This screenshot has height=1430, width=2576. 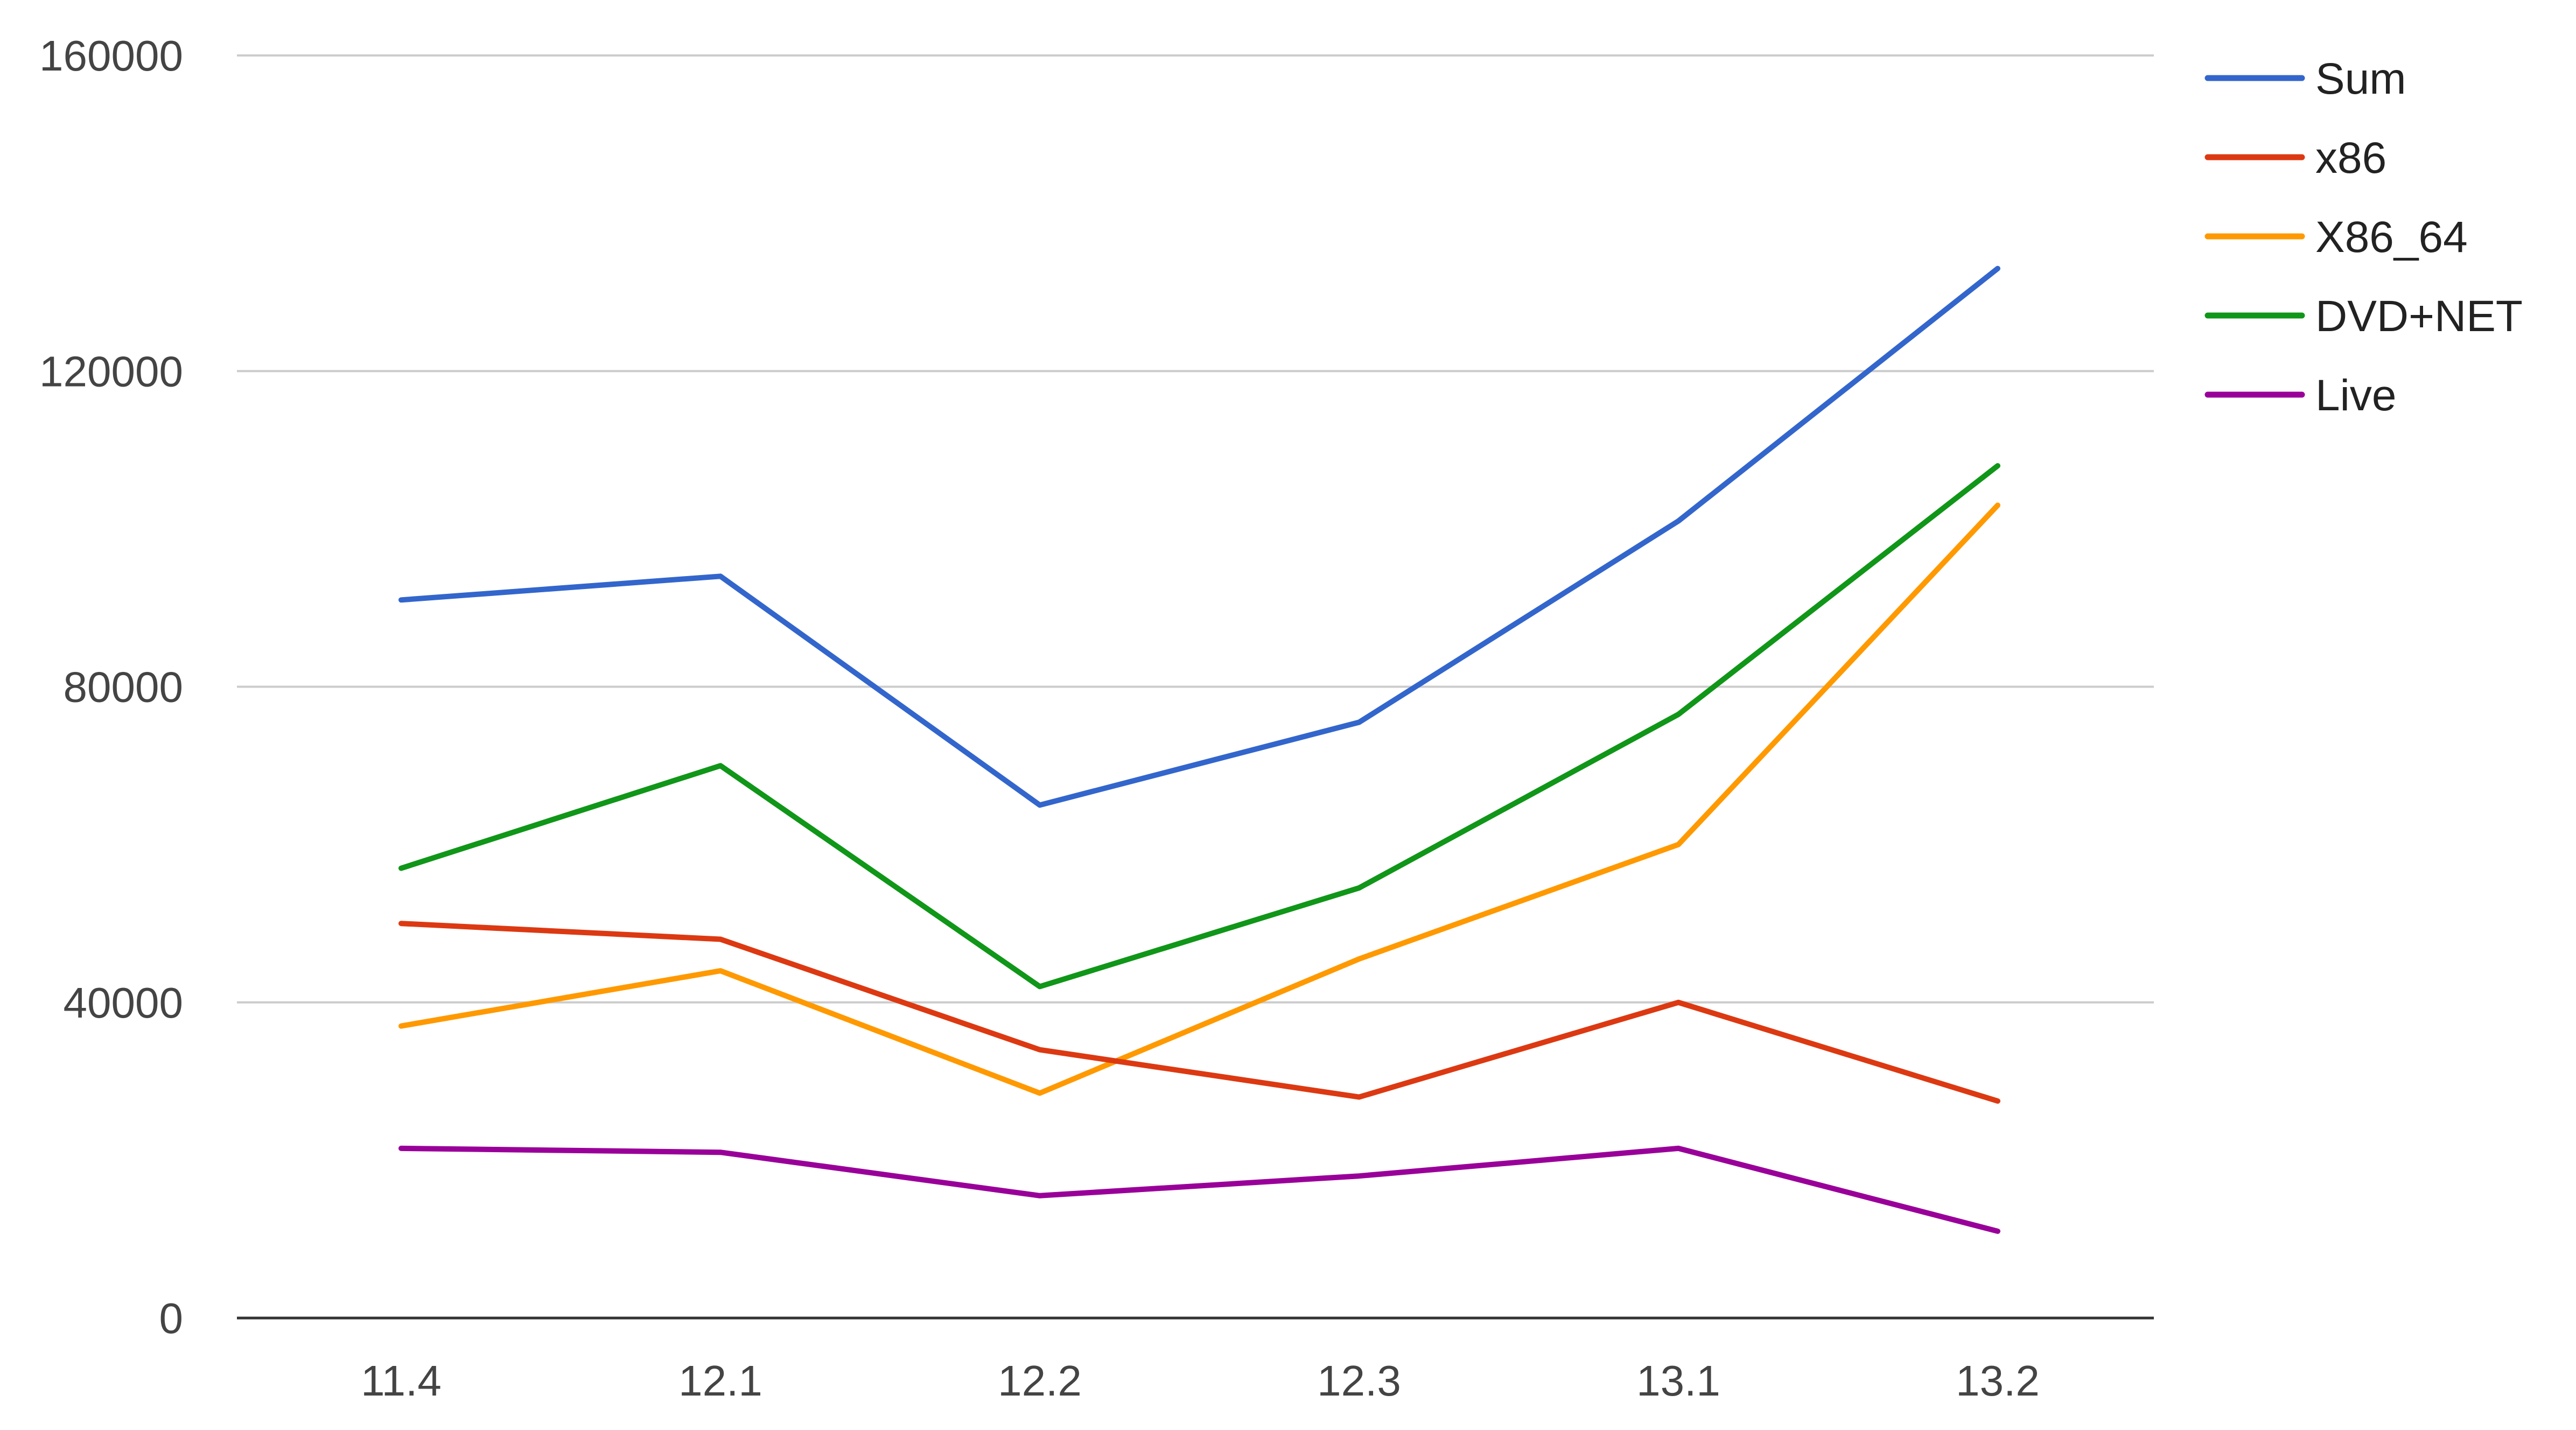 What do you see at coordinates (2391, 238) in the screenshot?
I see `legend-label: X86_64` at bounding box center [2391, 238].